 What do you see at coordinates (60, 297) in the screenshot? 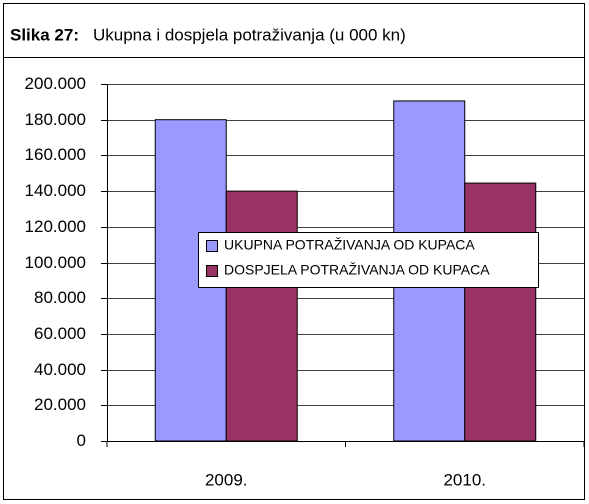
I see `y-tick-label: 80.000` at bounding box center [60, 297].